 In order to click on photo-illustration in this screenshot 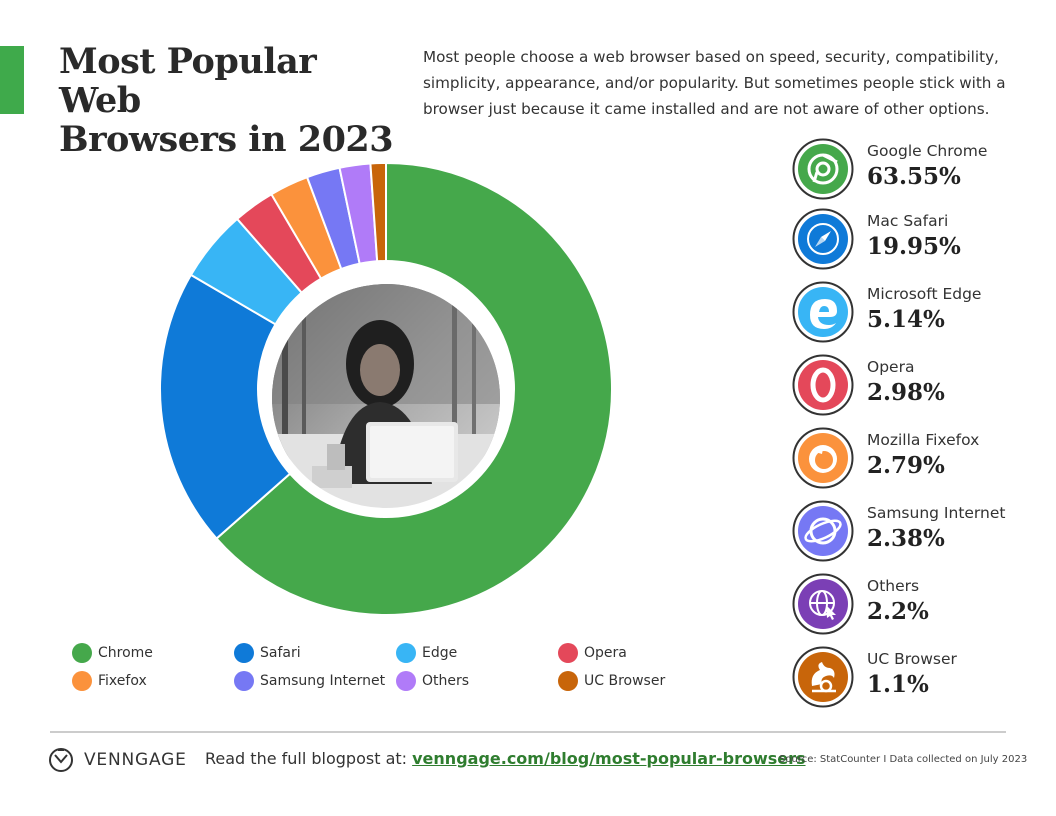, I will do `click(386, 398)`.